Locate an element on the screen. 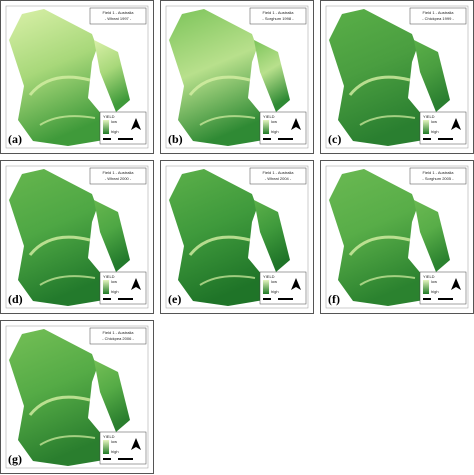 The image size is (474, 475). panel-label: (a) is located at coordinates (15, 139).